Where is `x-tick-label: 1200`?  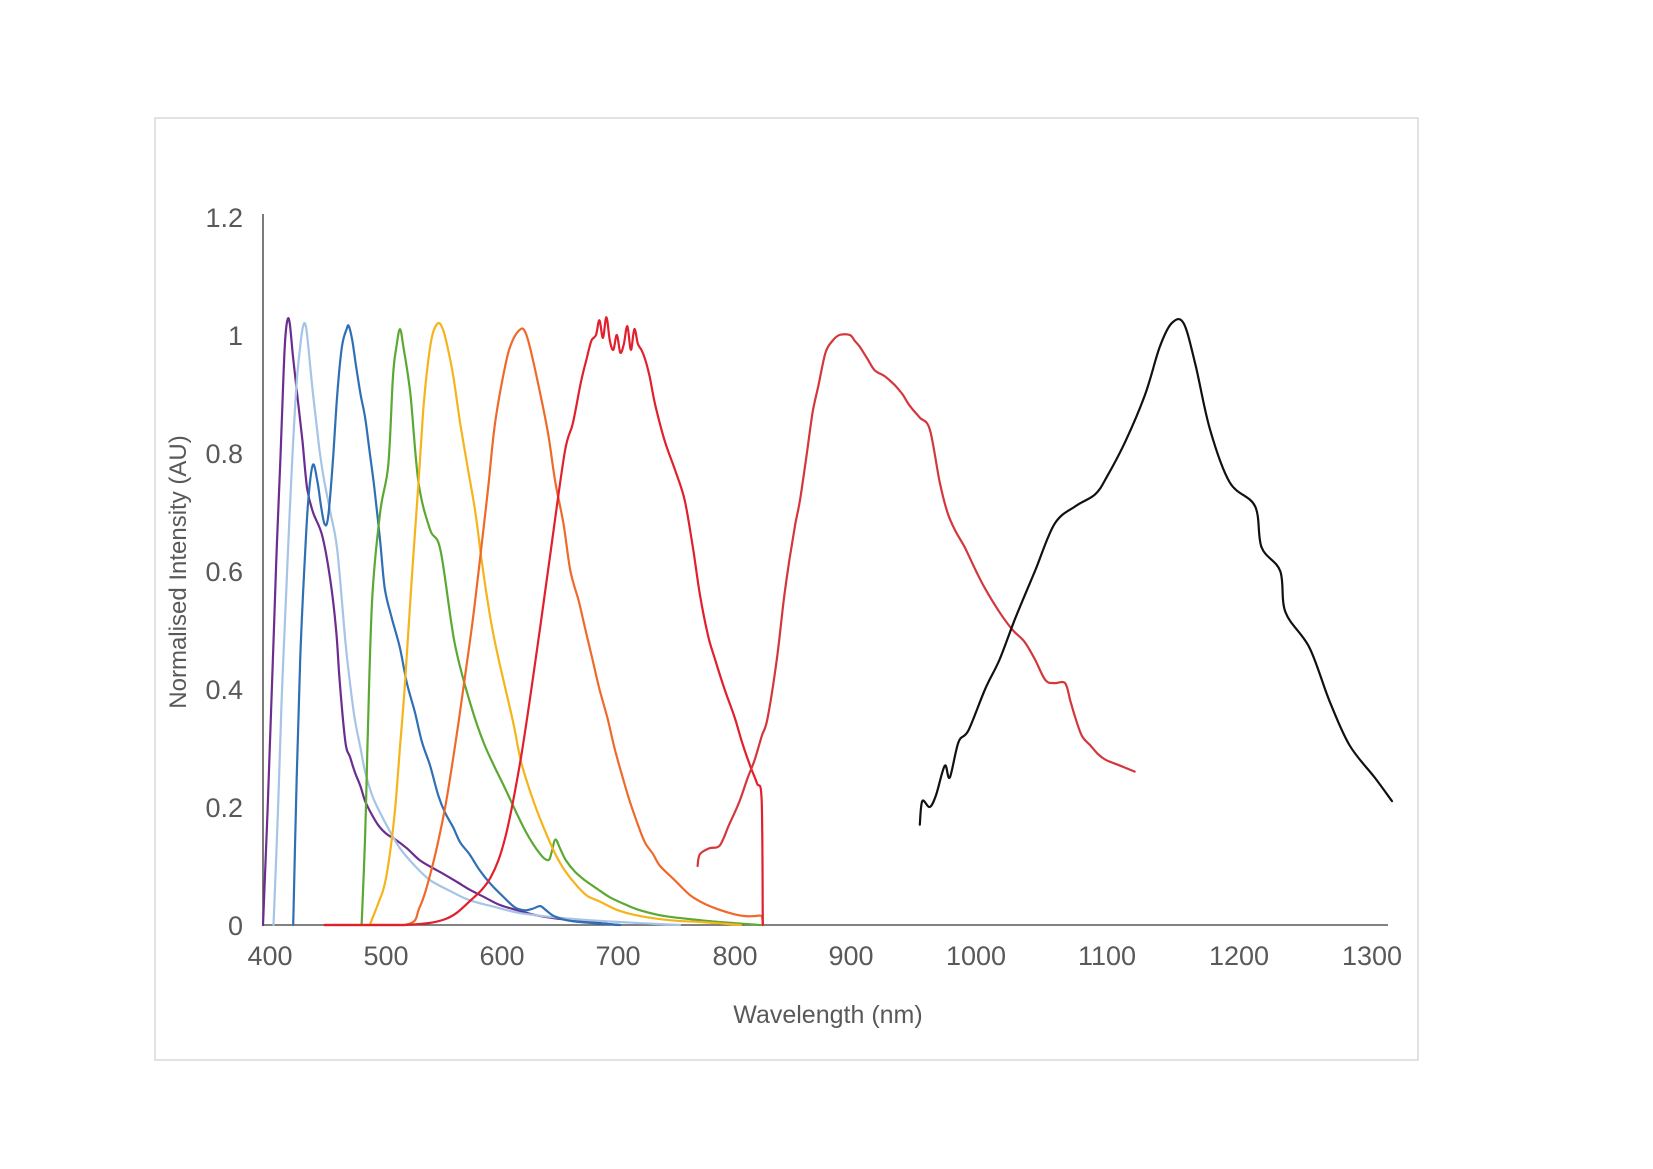 x-tick-label: 1200 is located at coordinates (1239, 956).